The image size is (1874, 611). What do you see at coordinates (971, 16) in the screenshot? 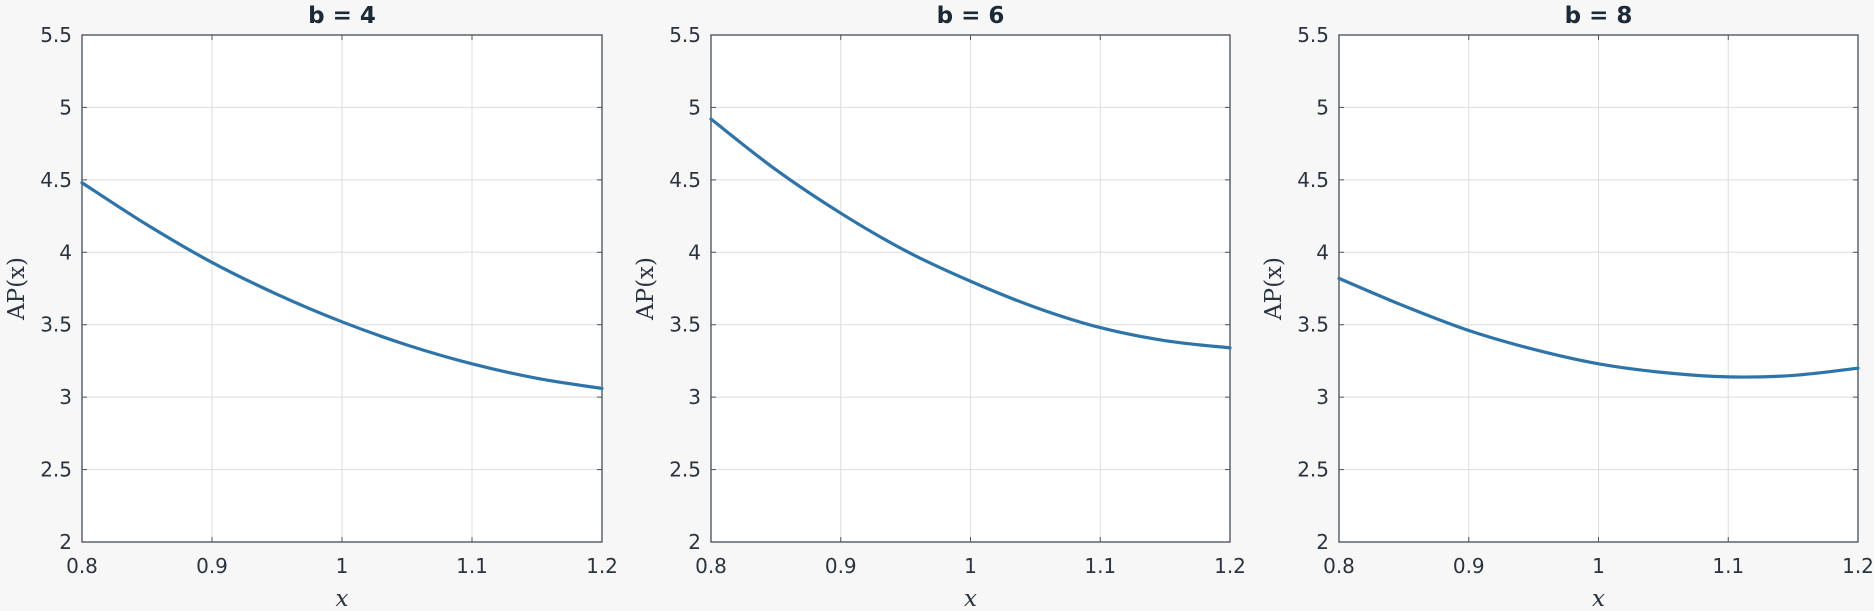
I see `subplot-title: b = 6` at bounding box center [971, 16].